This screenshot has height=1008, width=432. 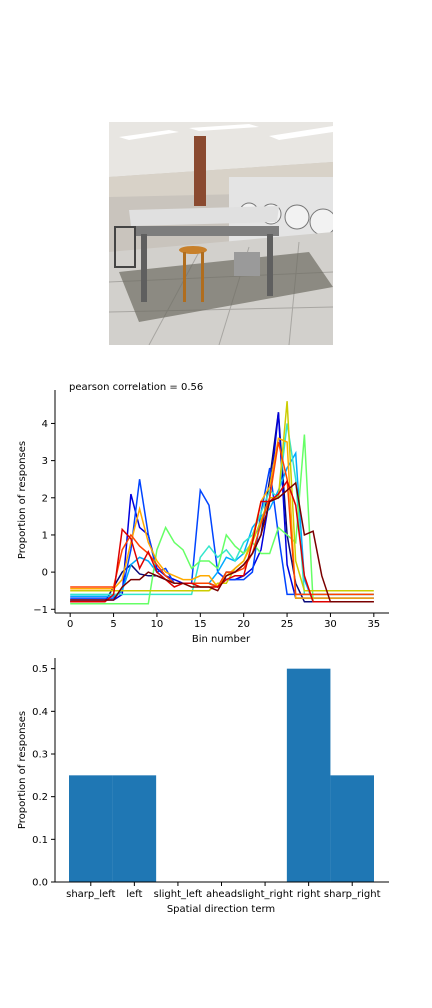 I want to click on y-tick-label: 2, so click(x=45, y=498).